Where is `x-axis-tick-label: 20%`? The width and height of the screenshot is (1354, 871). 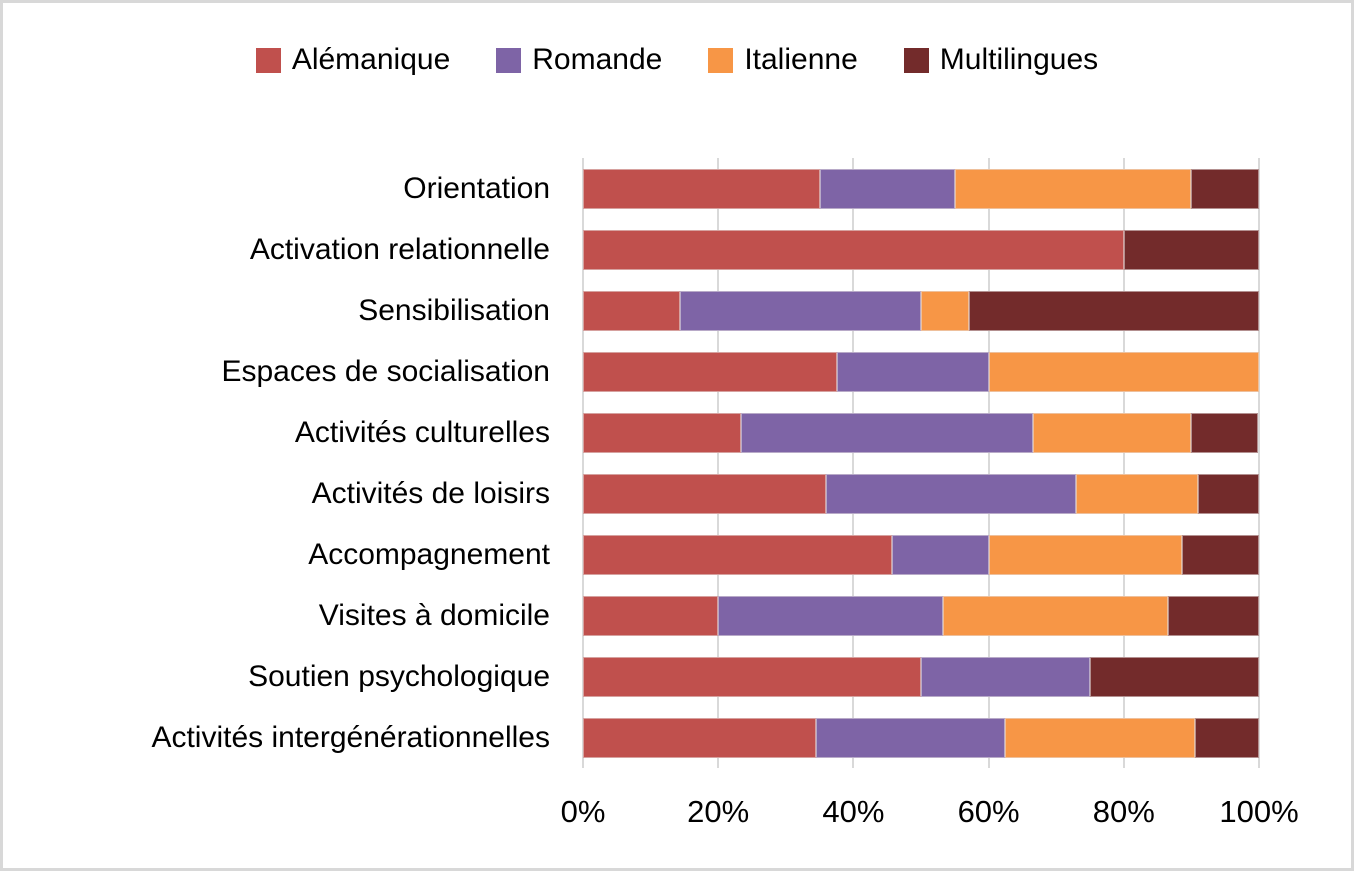 x-axis-tick-label: 20% is located at coordinates (718, 811).